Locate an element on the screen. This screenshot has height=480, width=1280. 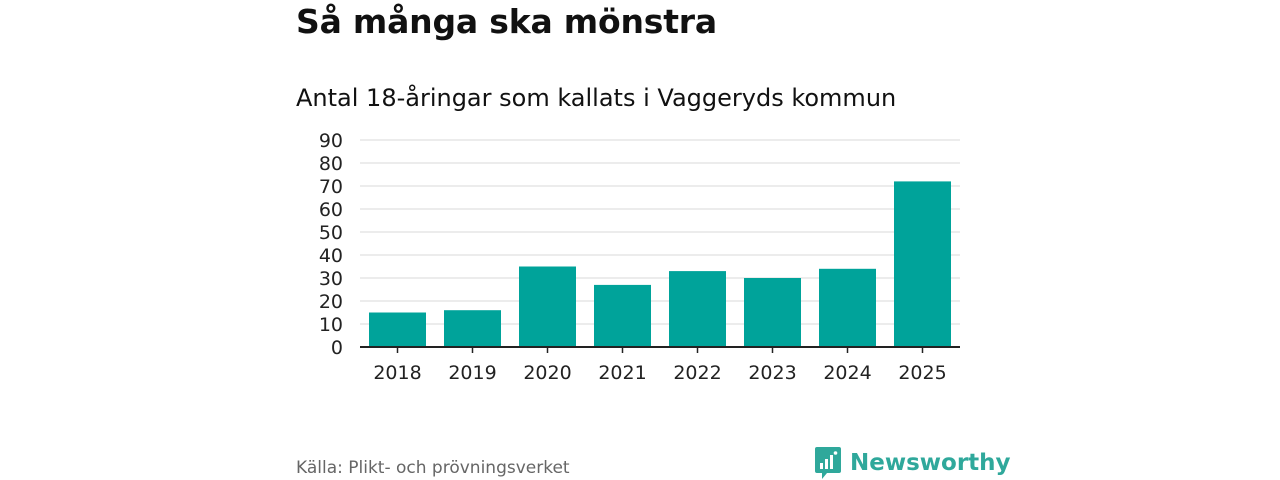
x-tick-label: 2018 is located at coordinates (397, 373).